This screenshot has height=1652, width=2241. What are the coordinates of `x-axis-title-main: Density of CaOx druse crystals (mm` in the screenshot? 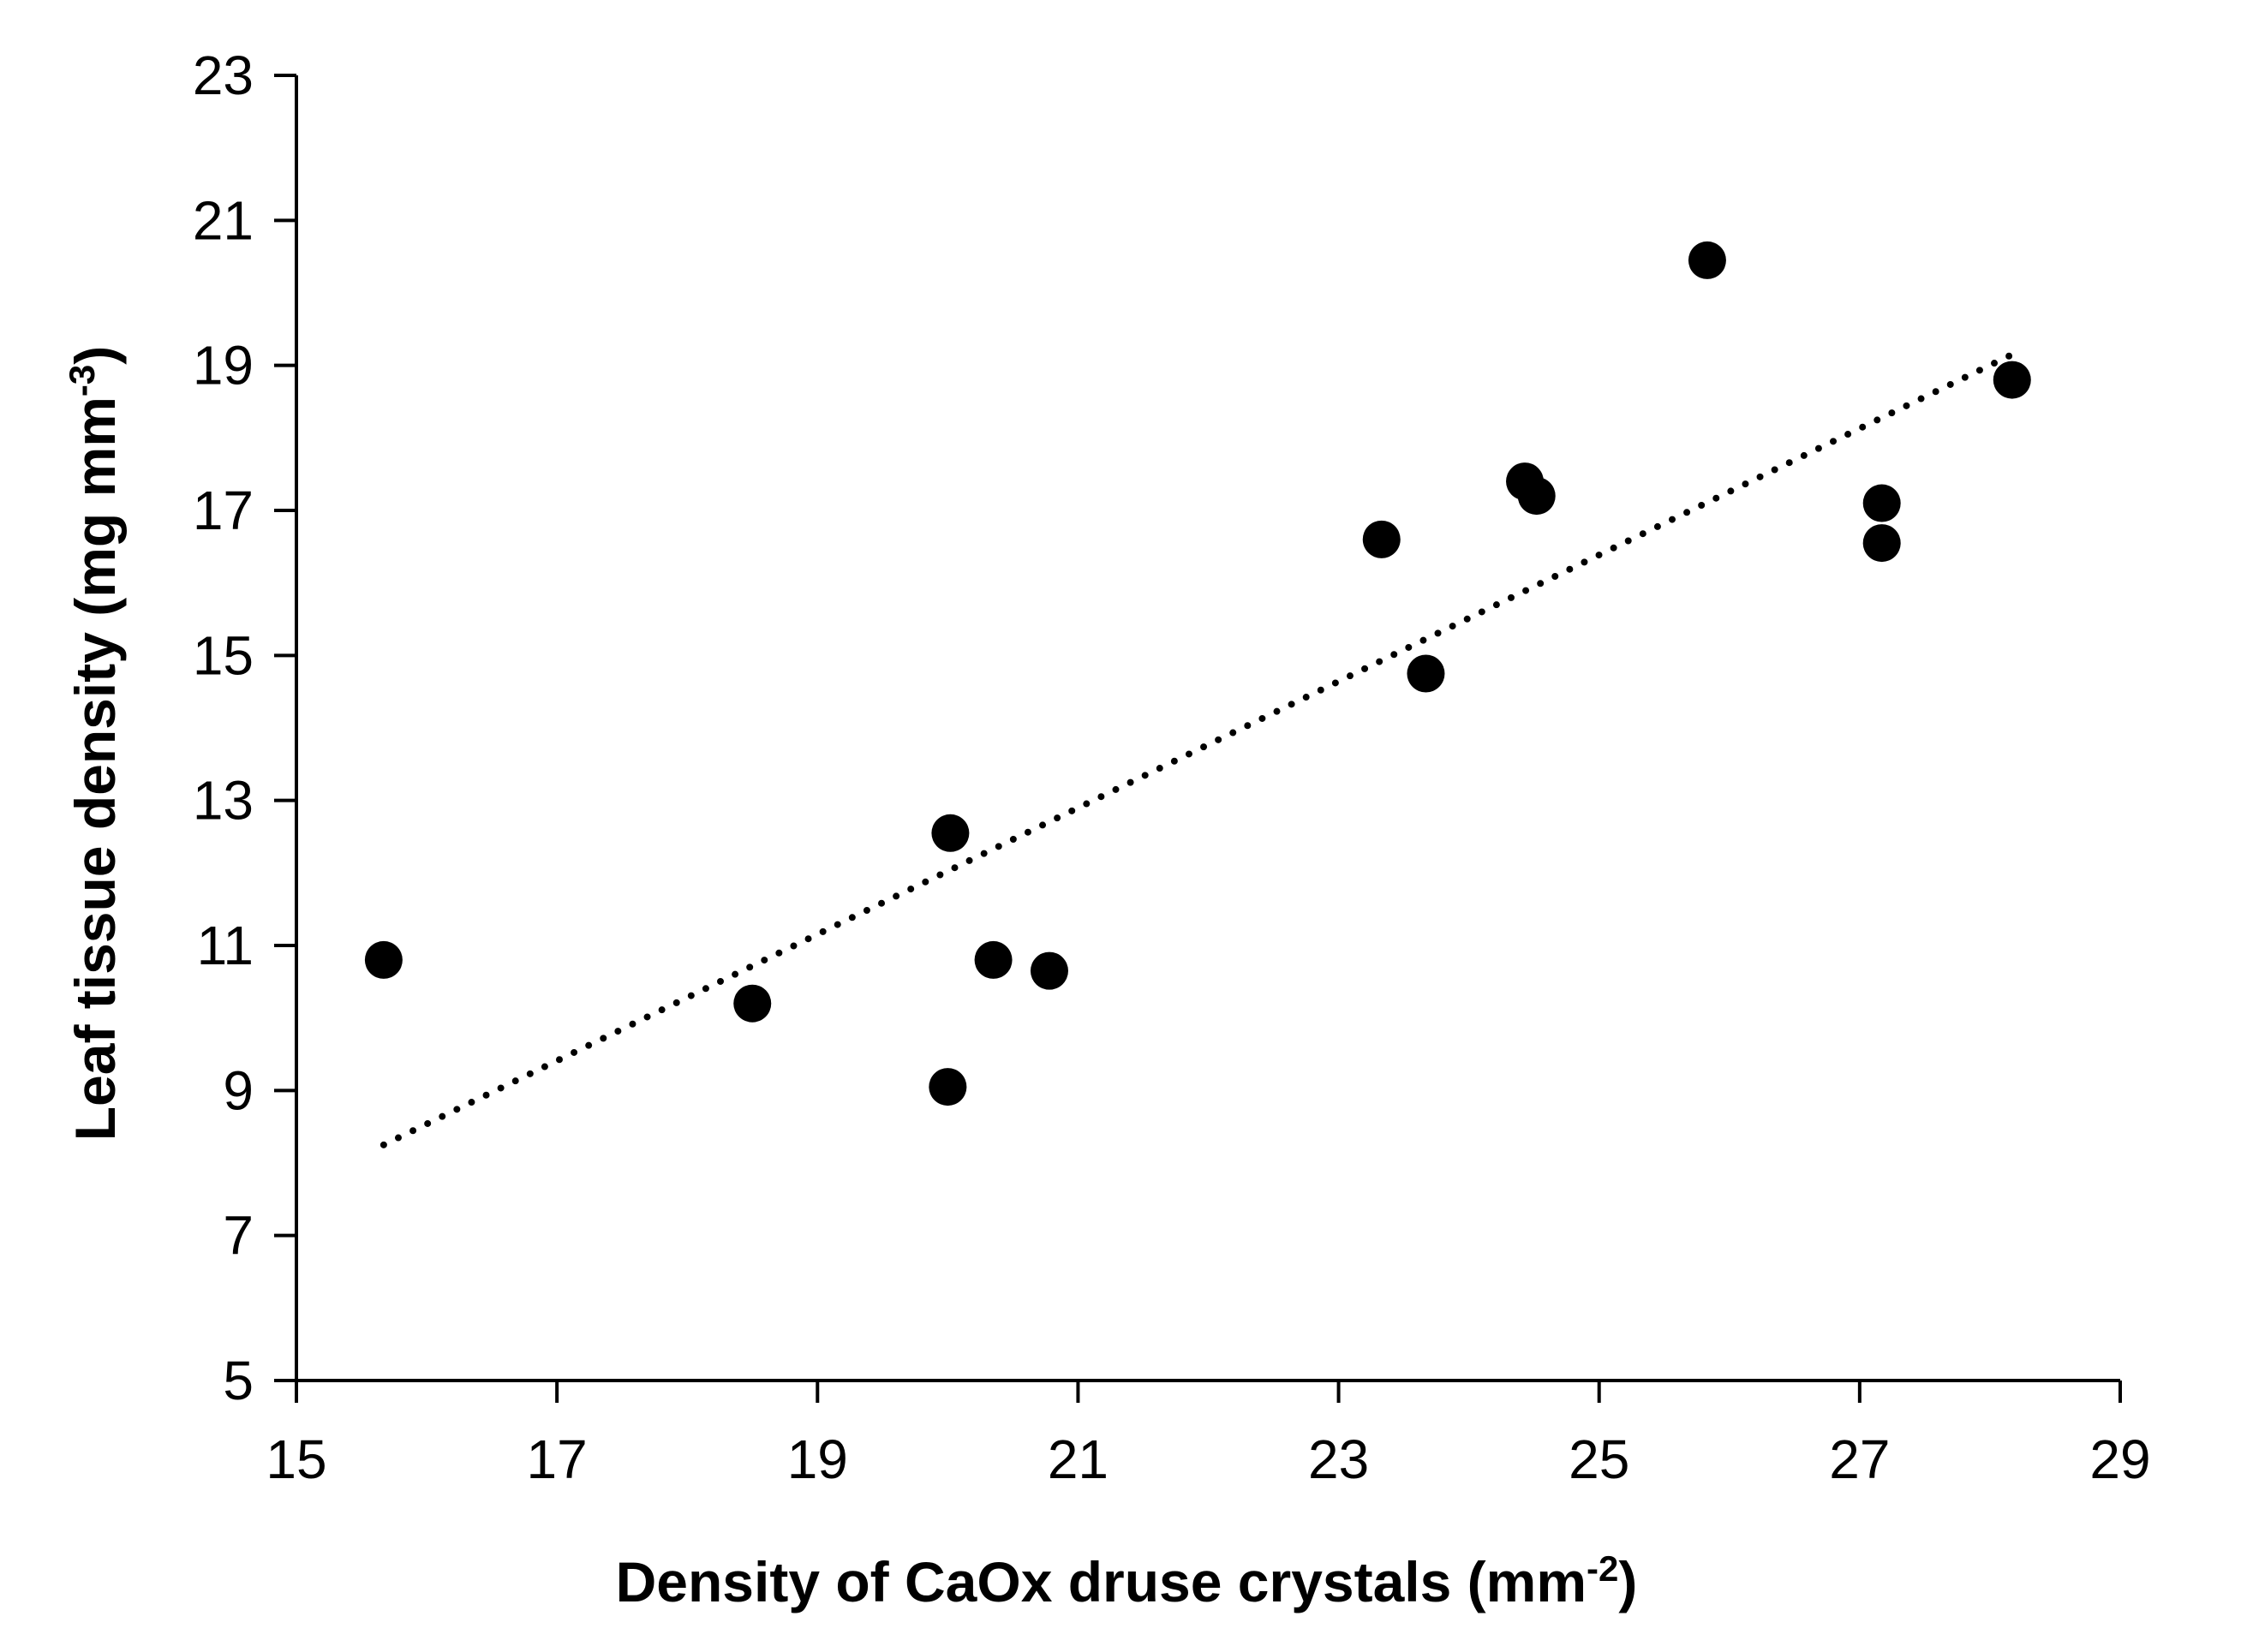 It's located at (1101, 1581).